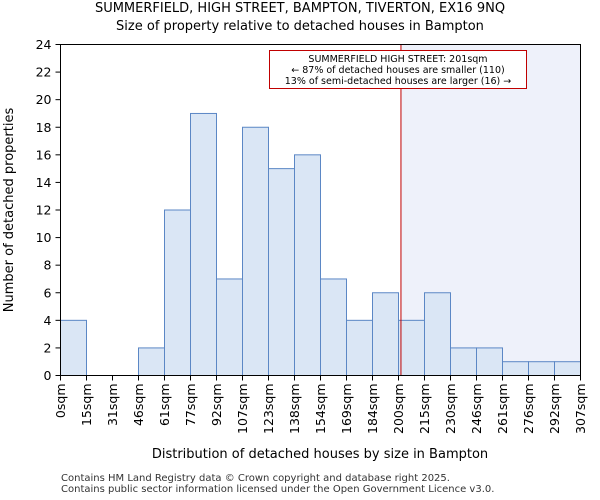 This screenshot has width=600, height=500. I want to click on y-tick-label: 16, so click(44, 154).